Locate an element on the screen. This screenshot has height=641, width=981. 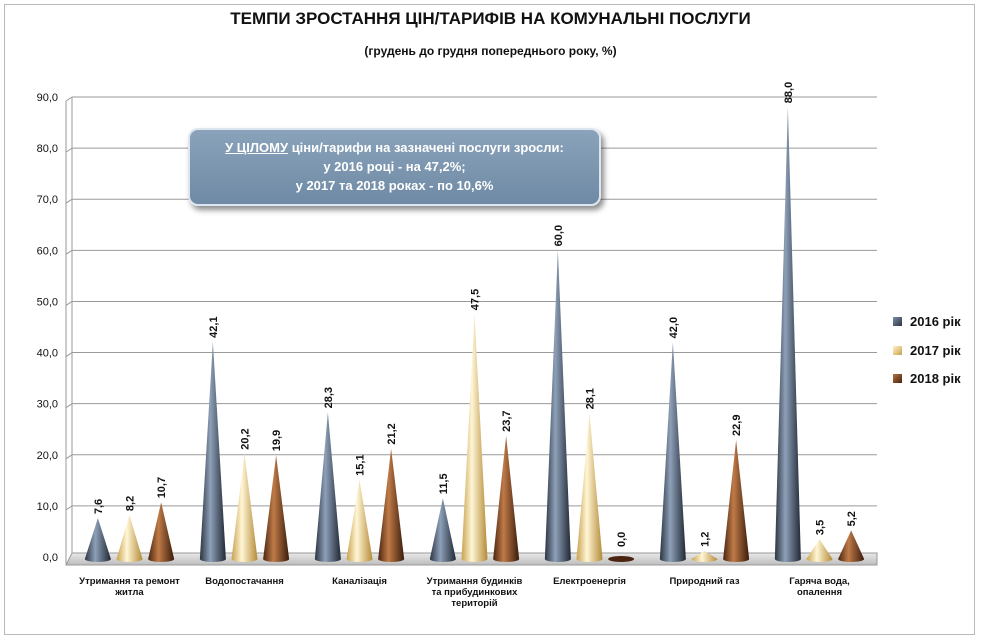
x-category-label: опалення is located at coordinates (819, 592).